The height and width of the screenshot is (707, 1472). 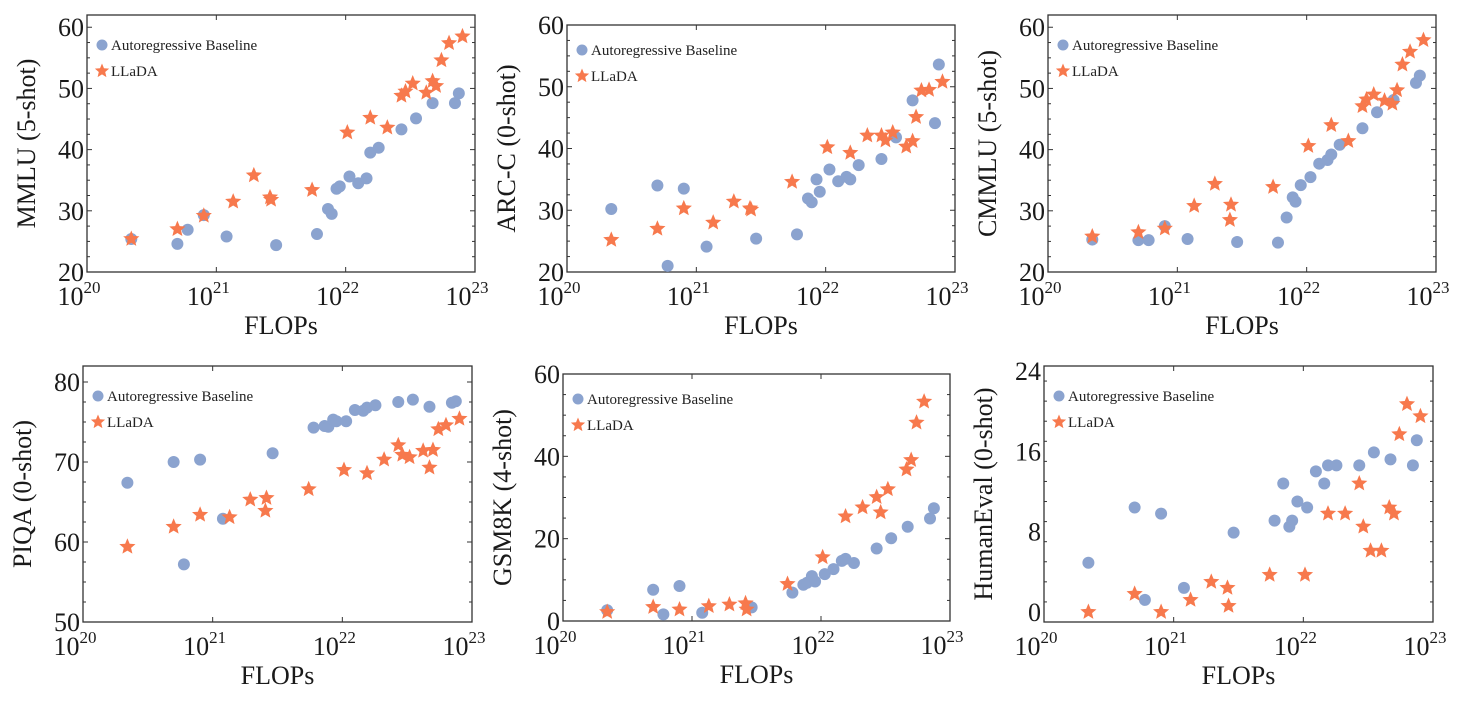 What do you see at coordinates (553, 621) in the screenshot?
I see `y-tick-label: 0` at bounding box center [553, 621].